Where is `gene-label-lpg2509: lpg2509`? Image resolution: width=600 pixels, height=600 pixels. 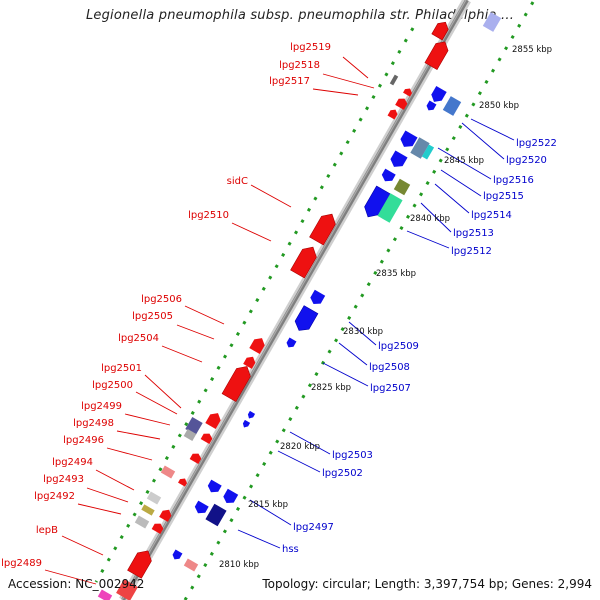 gene-label-lpg2509: lpg2509 is located at coordinates (398, 346).